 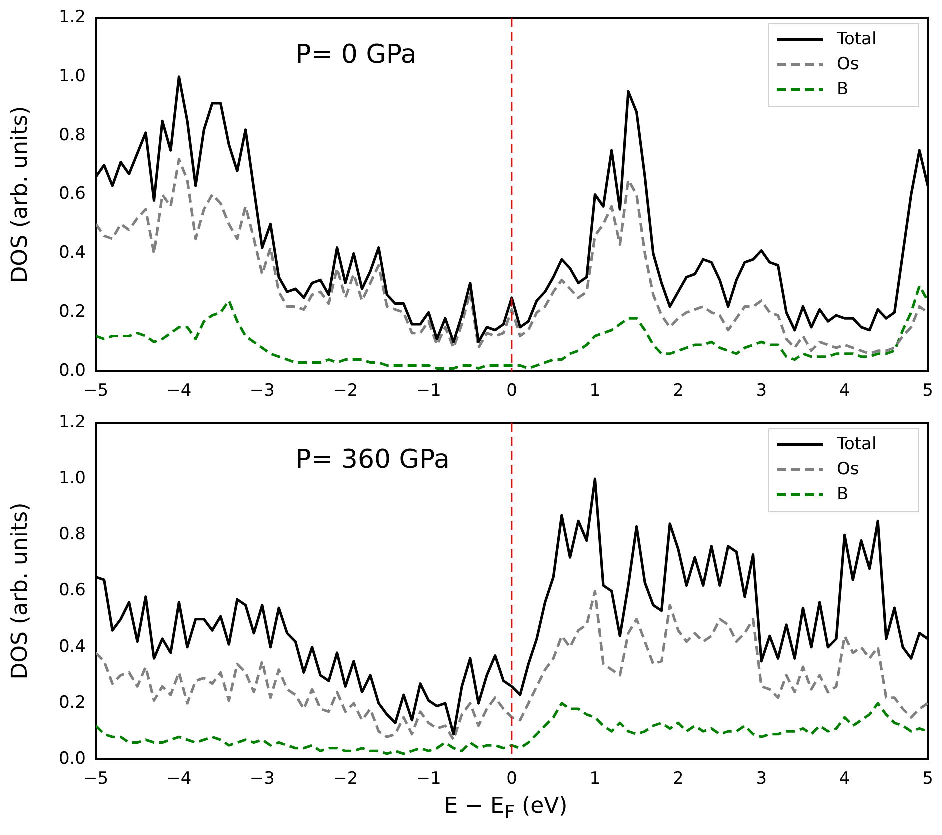 What do you see at coordinates (356, 55) in the screenshot?
I see `annotation: P= 0 GPa` at bounding box center [356, 55].